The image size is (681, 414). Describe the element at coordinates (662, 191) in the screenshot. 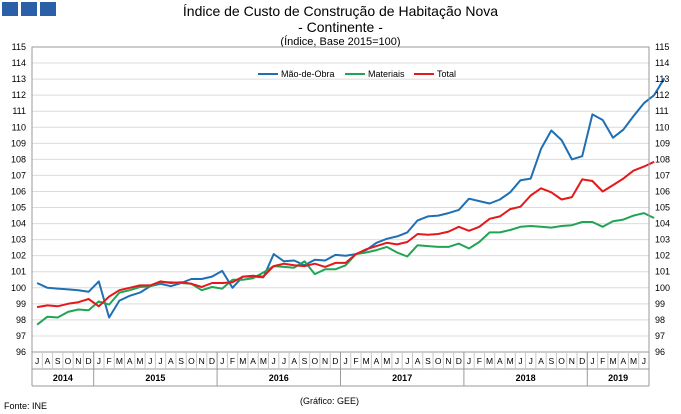

I see `y-tick-label-right: 106` at that location.